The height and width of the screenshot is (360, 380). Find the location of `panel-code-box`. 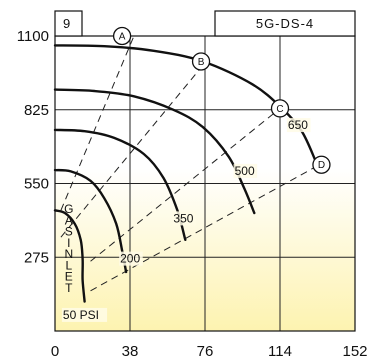

panel-code-box is located at coordinates (285, 23).